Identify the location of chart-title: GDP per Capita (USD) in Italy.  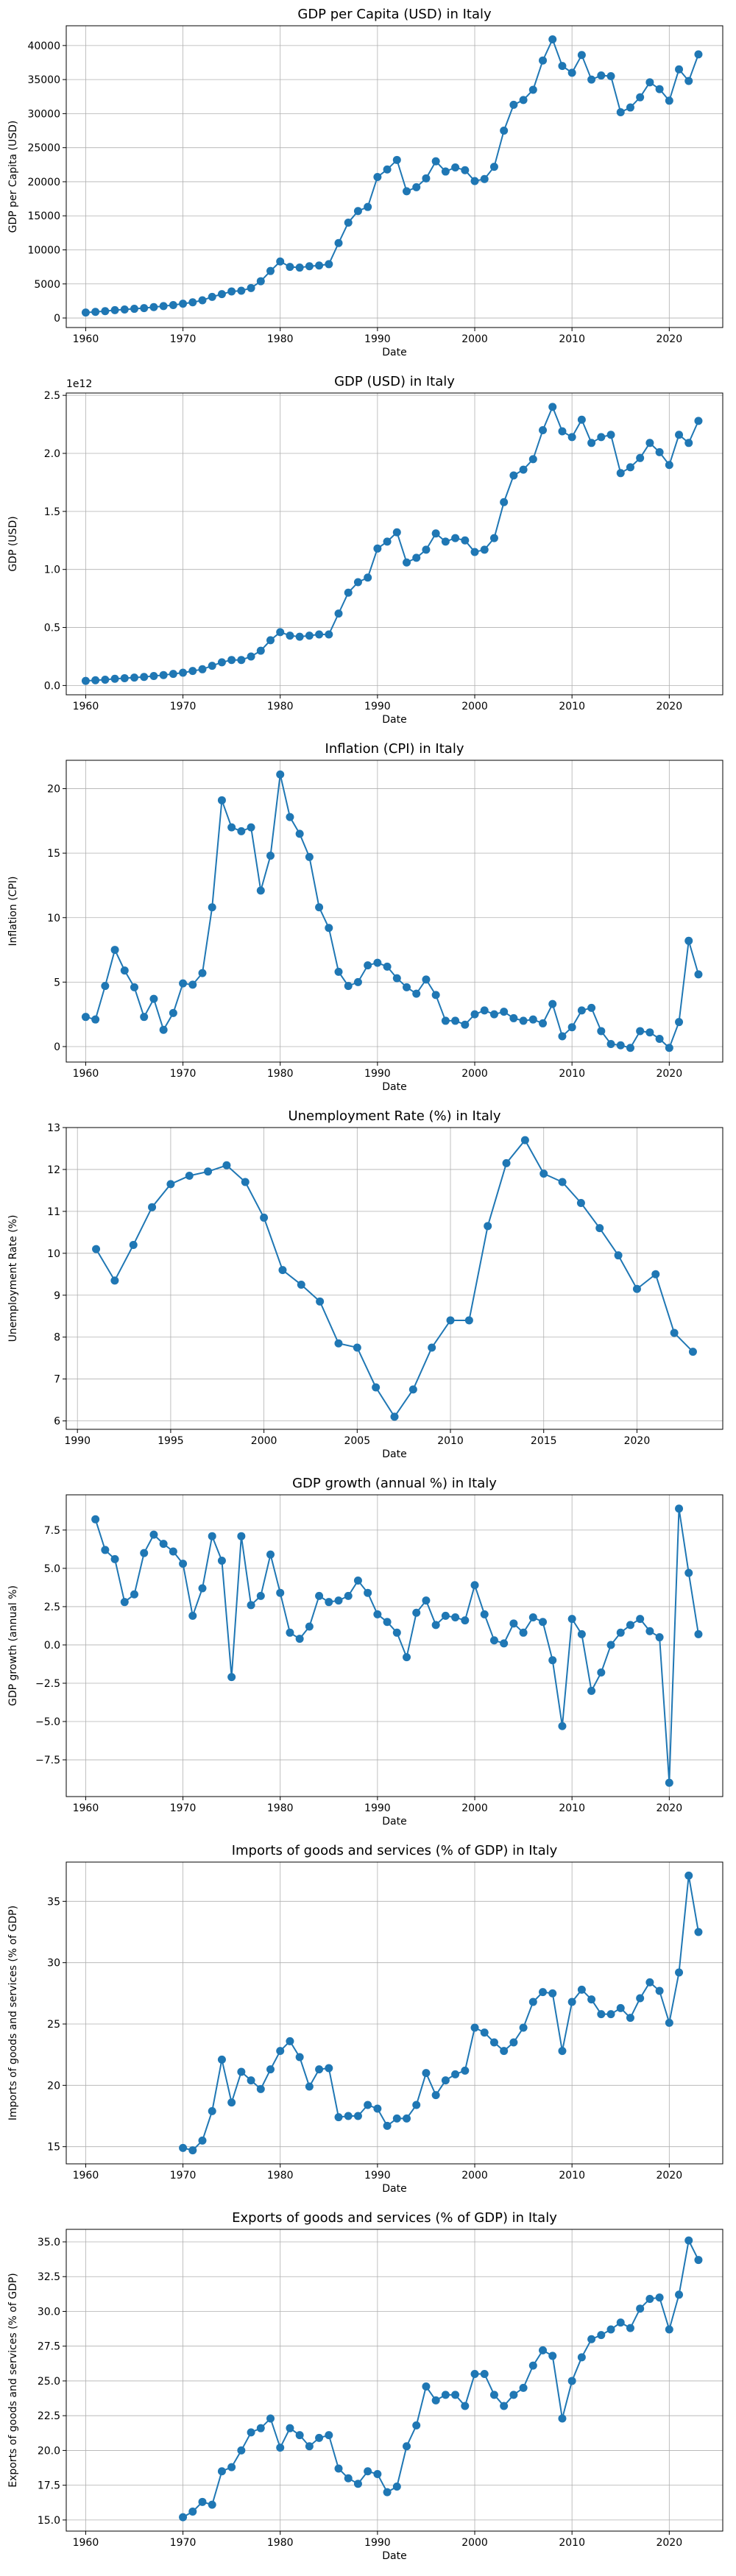
(395, 14).